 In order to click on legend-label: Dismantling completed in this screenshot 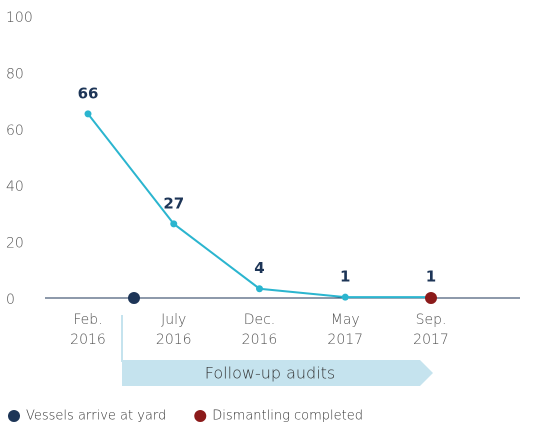, I will do `click(287, 416)`.